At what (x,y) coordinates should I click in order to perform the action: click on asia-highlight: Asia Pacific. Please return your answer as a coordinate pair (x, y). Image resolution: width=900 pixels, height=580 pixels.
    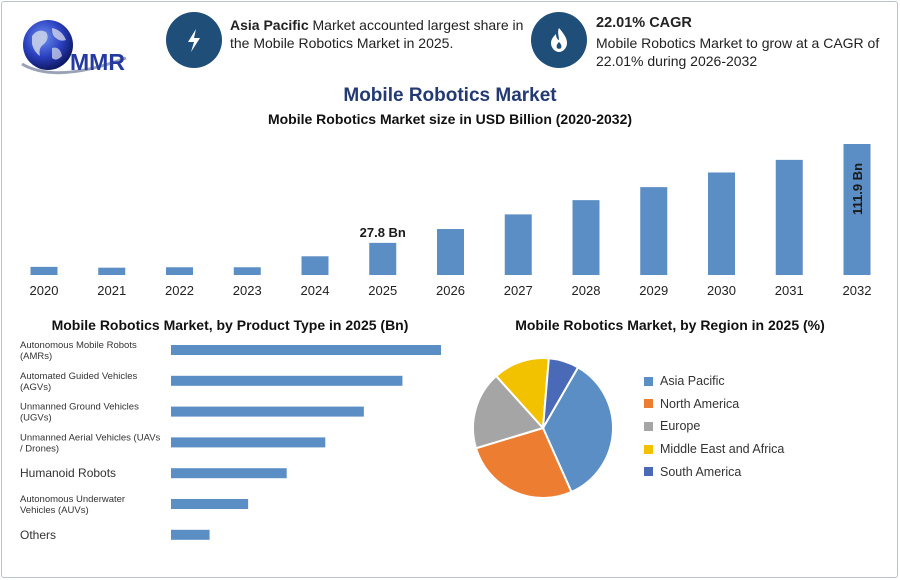
    Looking at the image, I should click on (269, 25).